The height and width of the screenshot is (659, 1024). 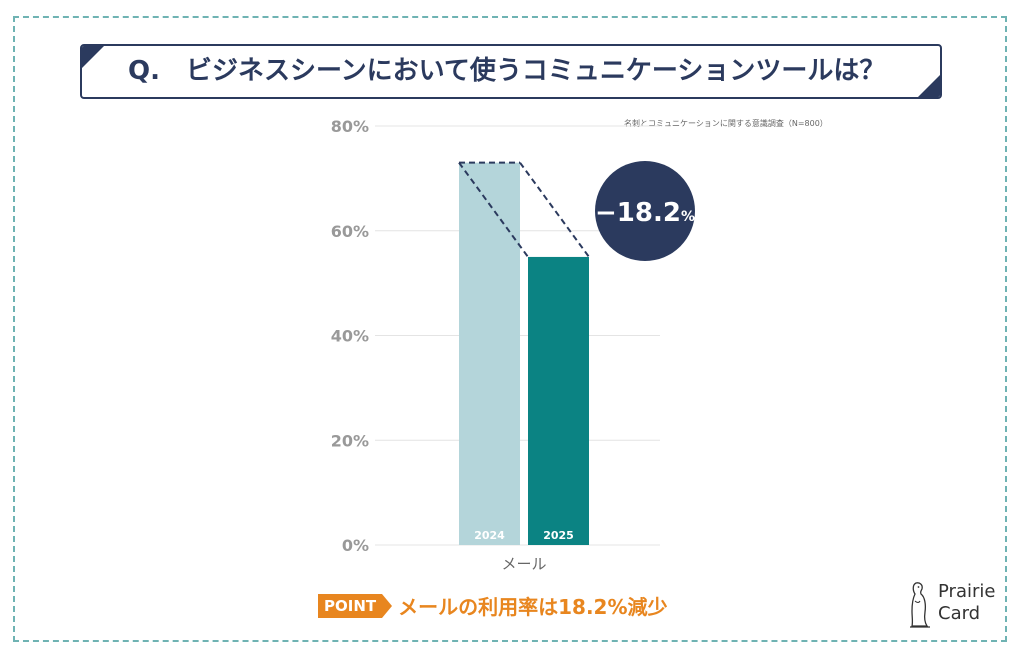 I want to click on point-summary: POINT メールの利用率は18.2%減少, so click(x=493, y=605).